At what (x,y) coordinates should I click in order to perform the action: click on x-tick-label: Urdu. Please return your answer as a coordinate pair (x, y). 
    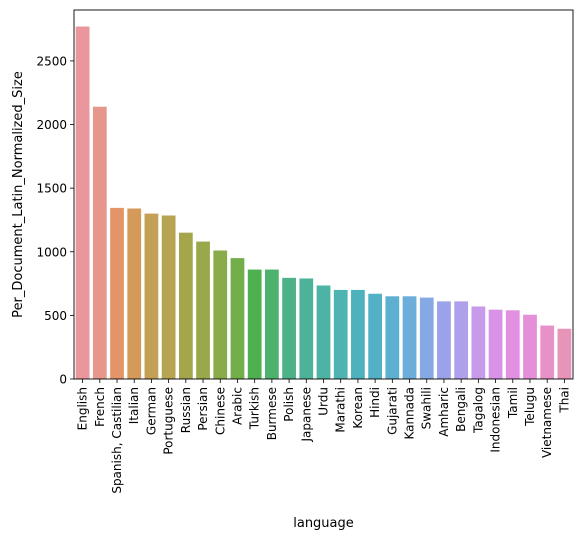
    Looking at the image, I should click on (324, 401).